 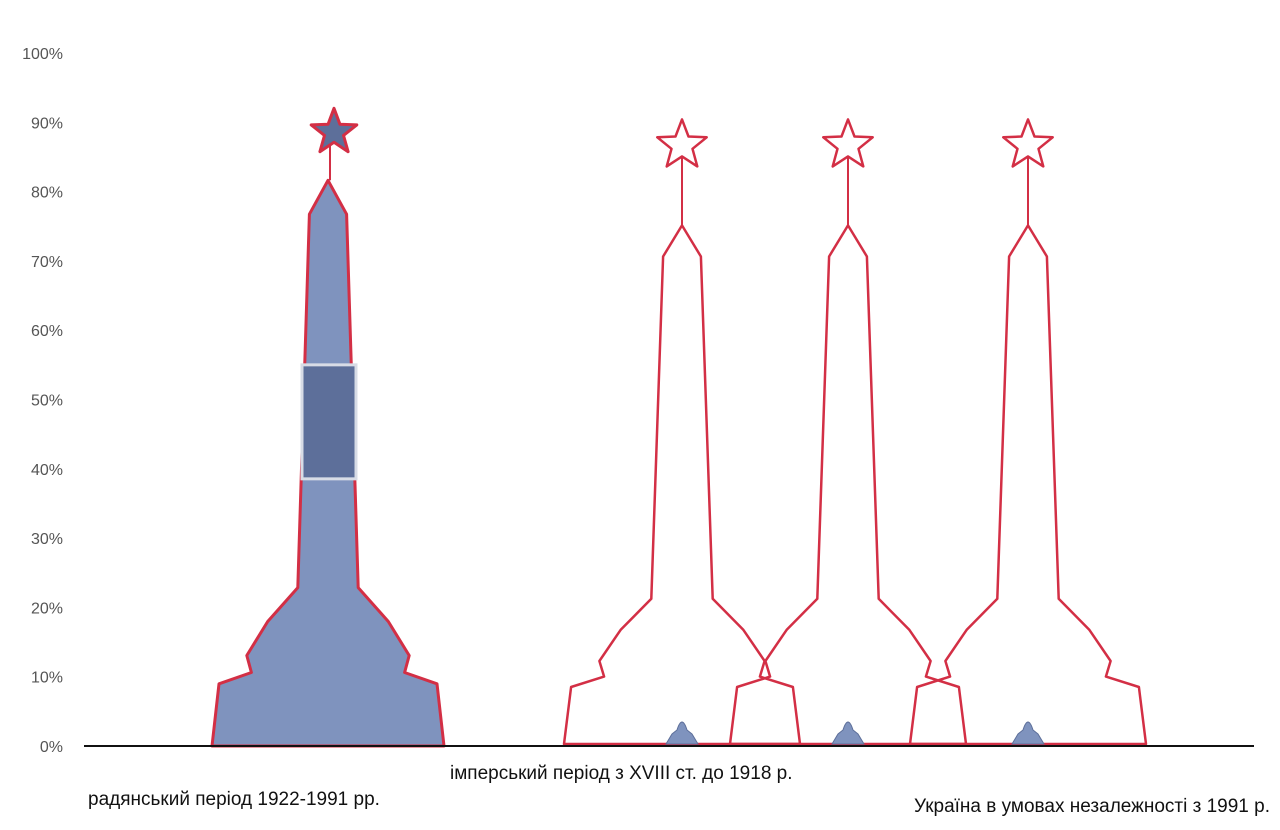 I want to click on category-label-independence-period: Україна в умовах незалежності з 1991 р., so click(x=1091, y=806).